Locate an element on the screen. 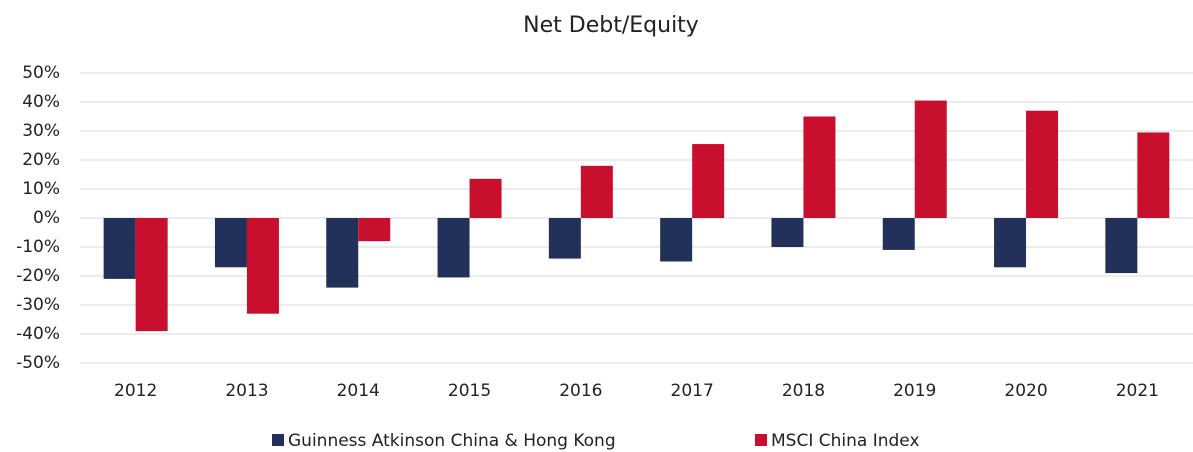 This screenshot has height=452, width=1193. y-tick-label: 50% is located at coordinates (41, 73).